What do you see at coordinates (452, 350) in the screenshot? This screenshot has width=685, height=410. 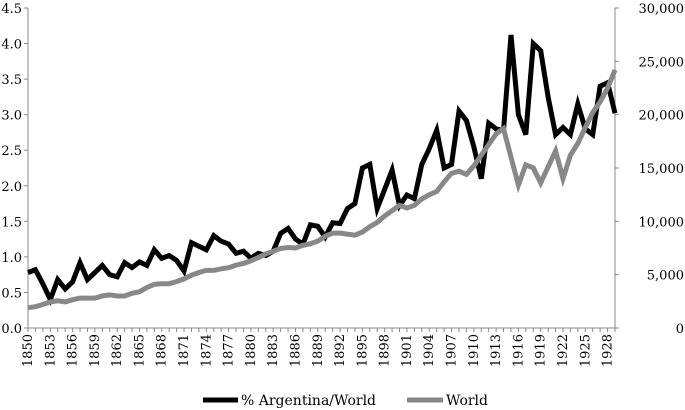 I see `x-tick-label: 1907` at bounding box center [452, 350].